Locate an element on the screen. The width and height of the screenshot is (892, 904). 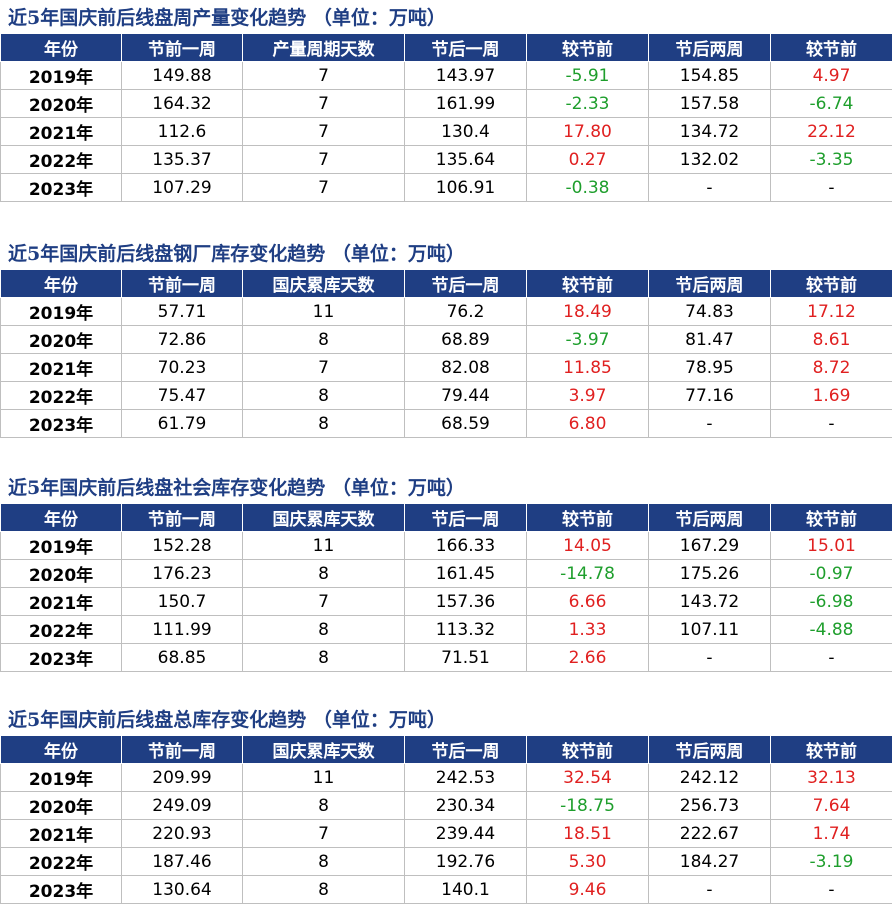
value-cell: -0.97 is located at coordinates (831, 574).